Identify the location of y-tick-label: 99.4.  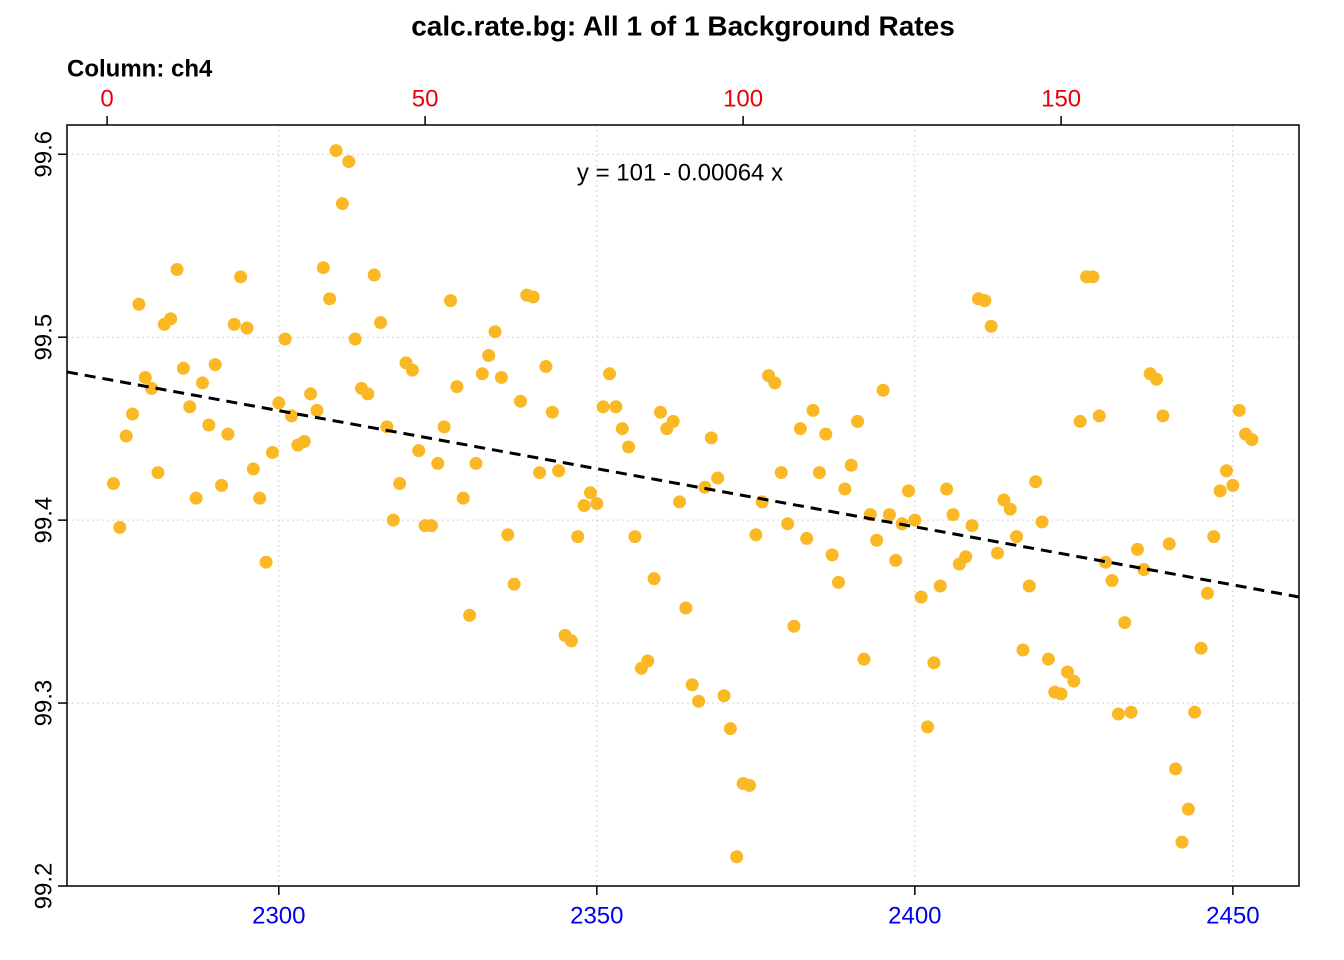
(43, 520).